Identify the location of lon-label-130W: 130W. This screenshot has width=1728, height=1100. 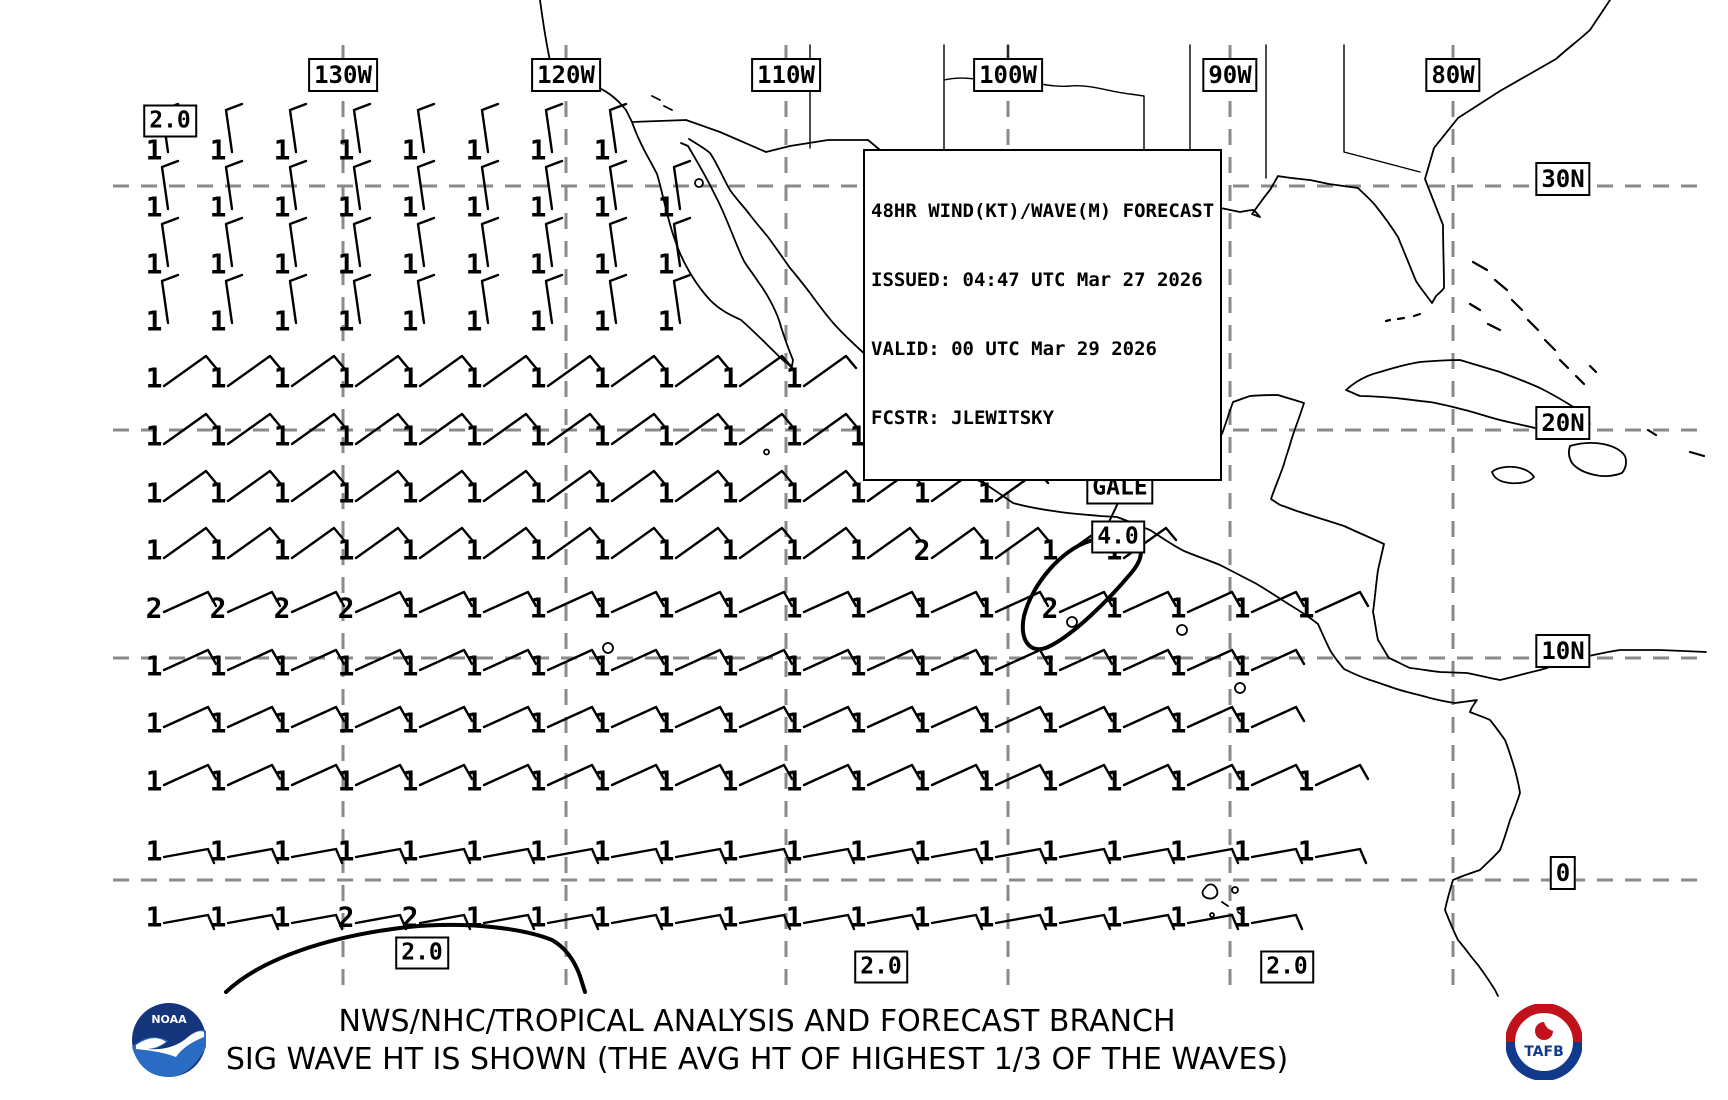
(343, 75).